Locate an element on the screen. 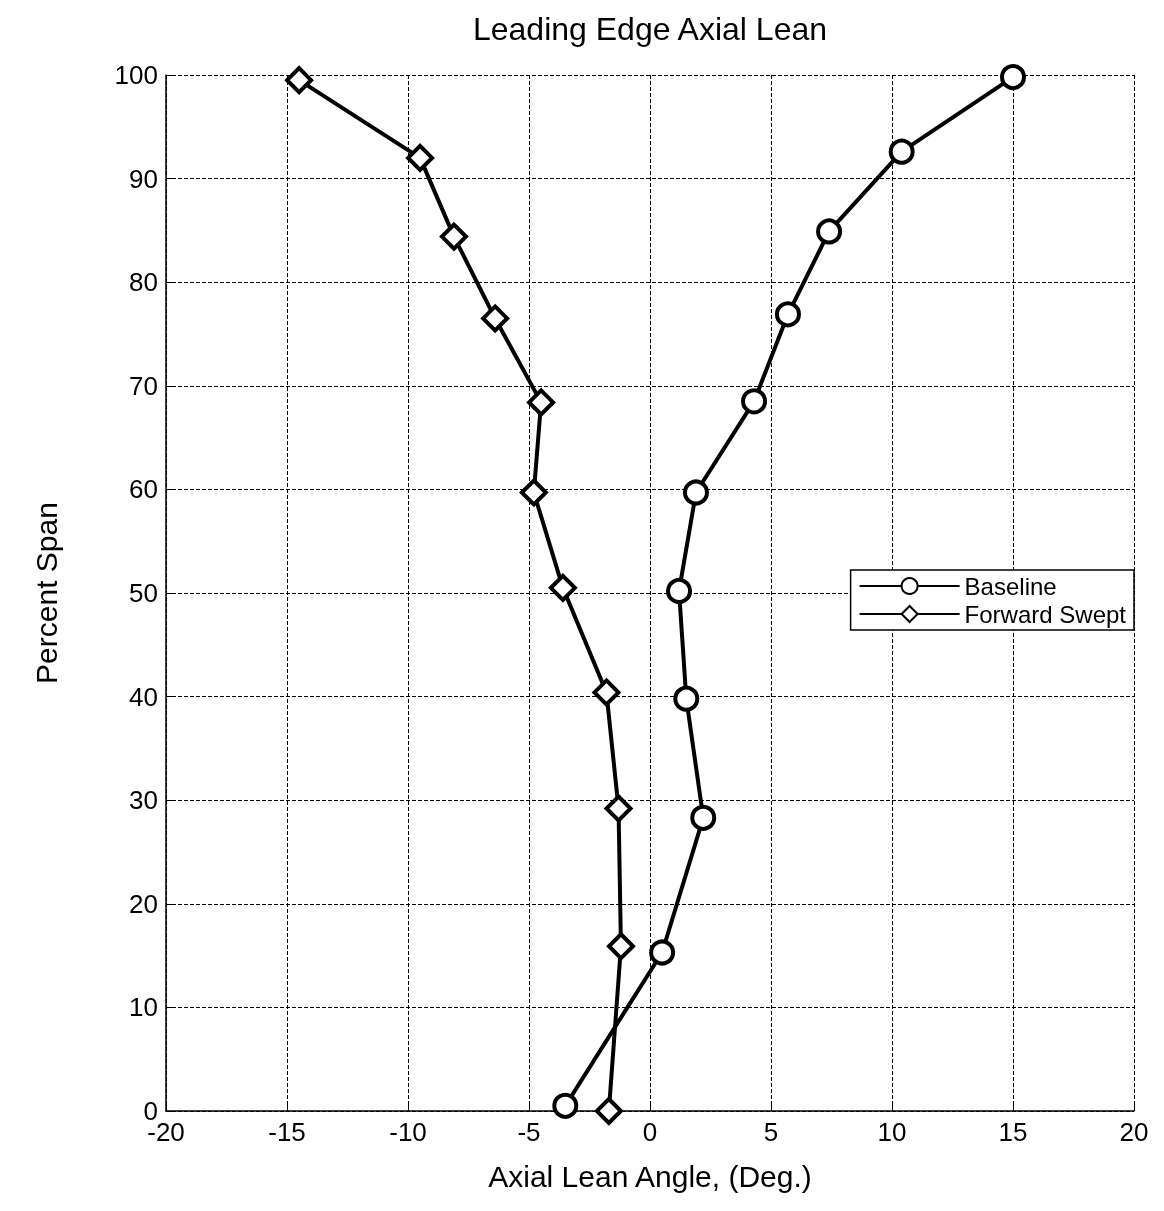 Image resolution: width=1164 pixels, height=1211 pixels. y-axis-title: Percent Span is located at coordinates (46, 593).